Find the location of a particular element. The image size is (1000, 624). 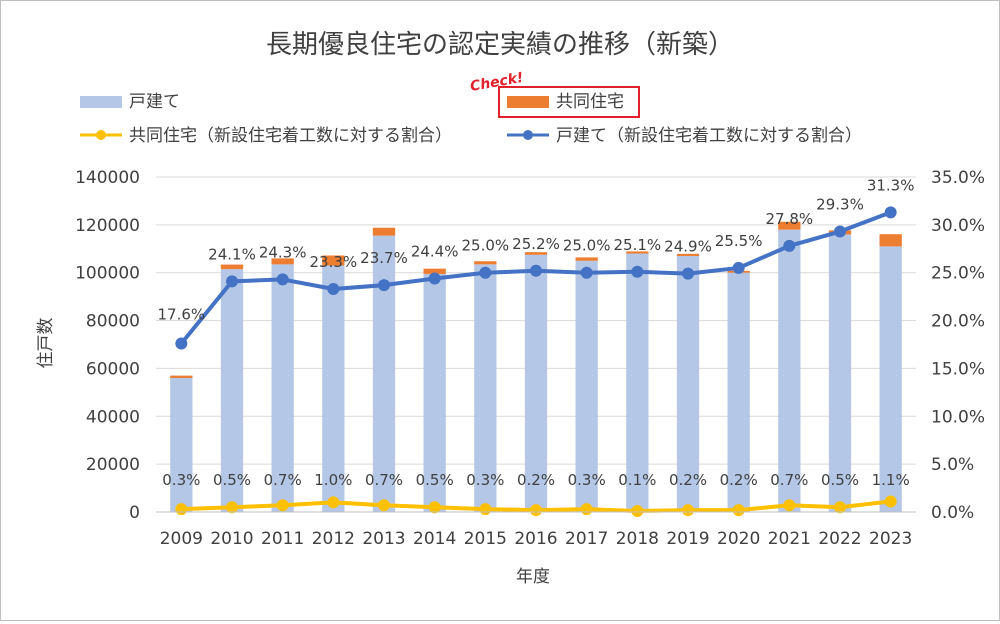

right-axis-tick-label: 5.0% is located at coordinates (952, 465).